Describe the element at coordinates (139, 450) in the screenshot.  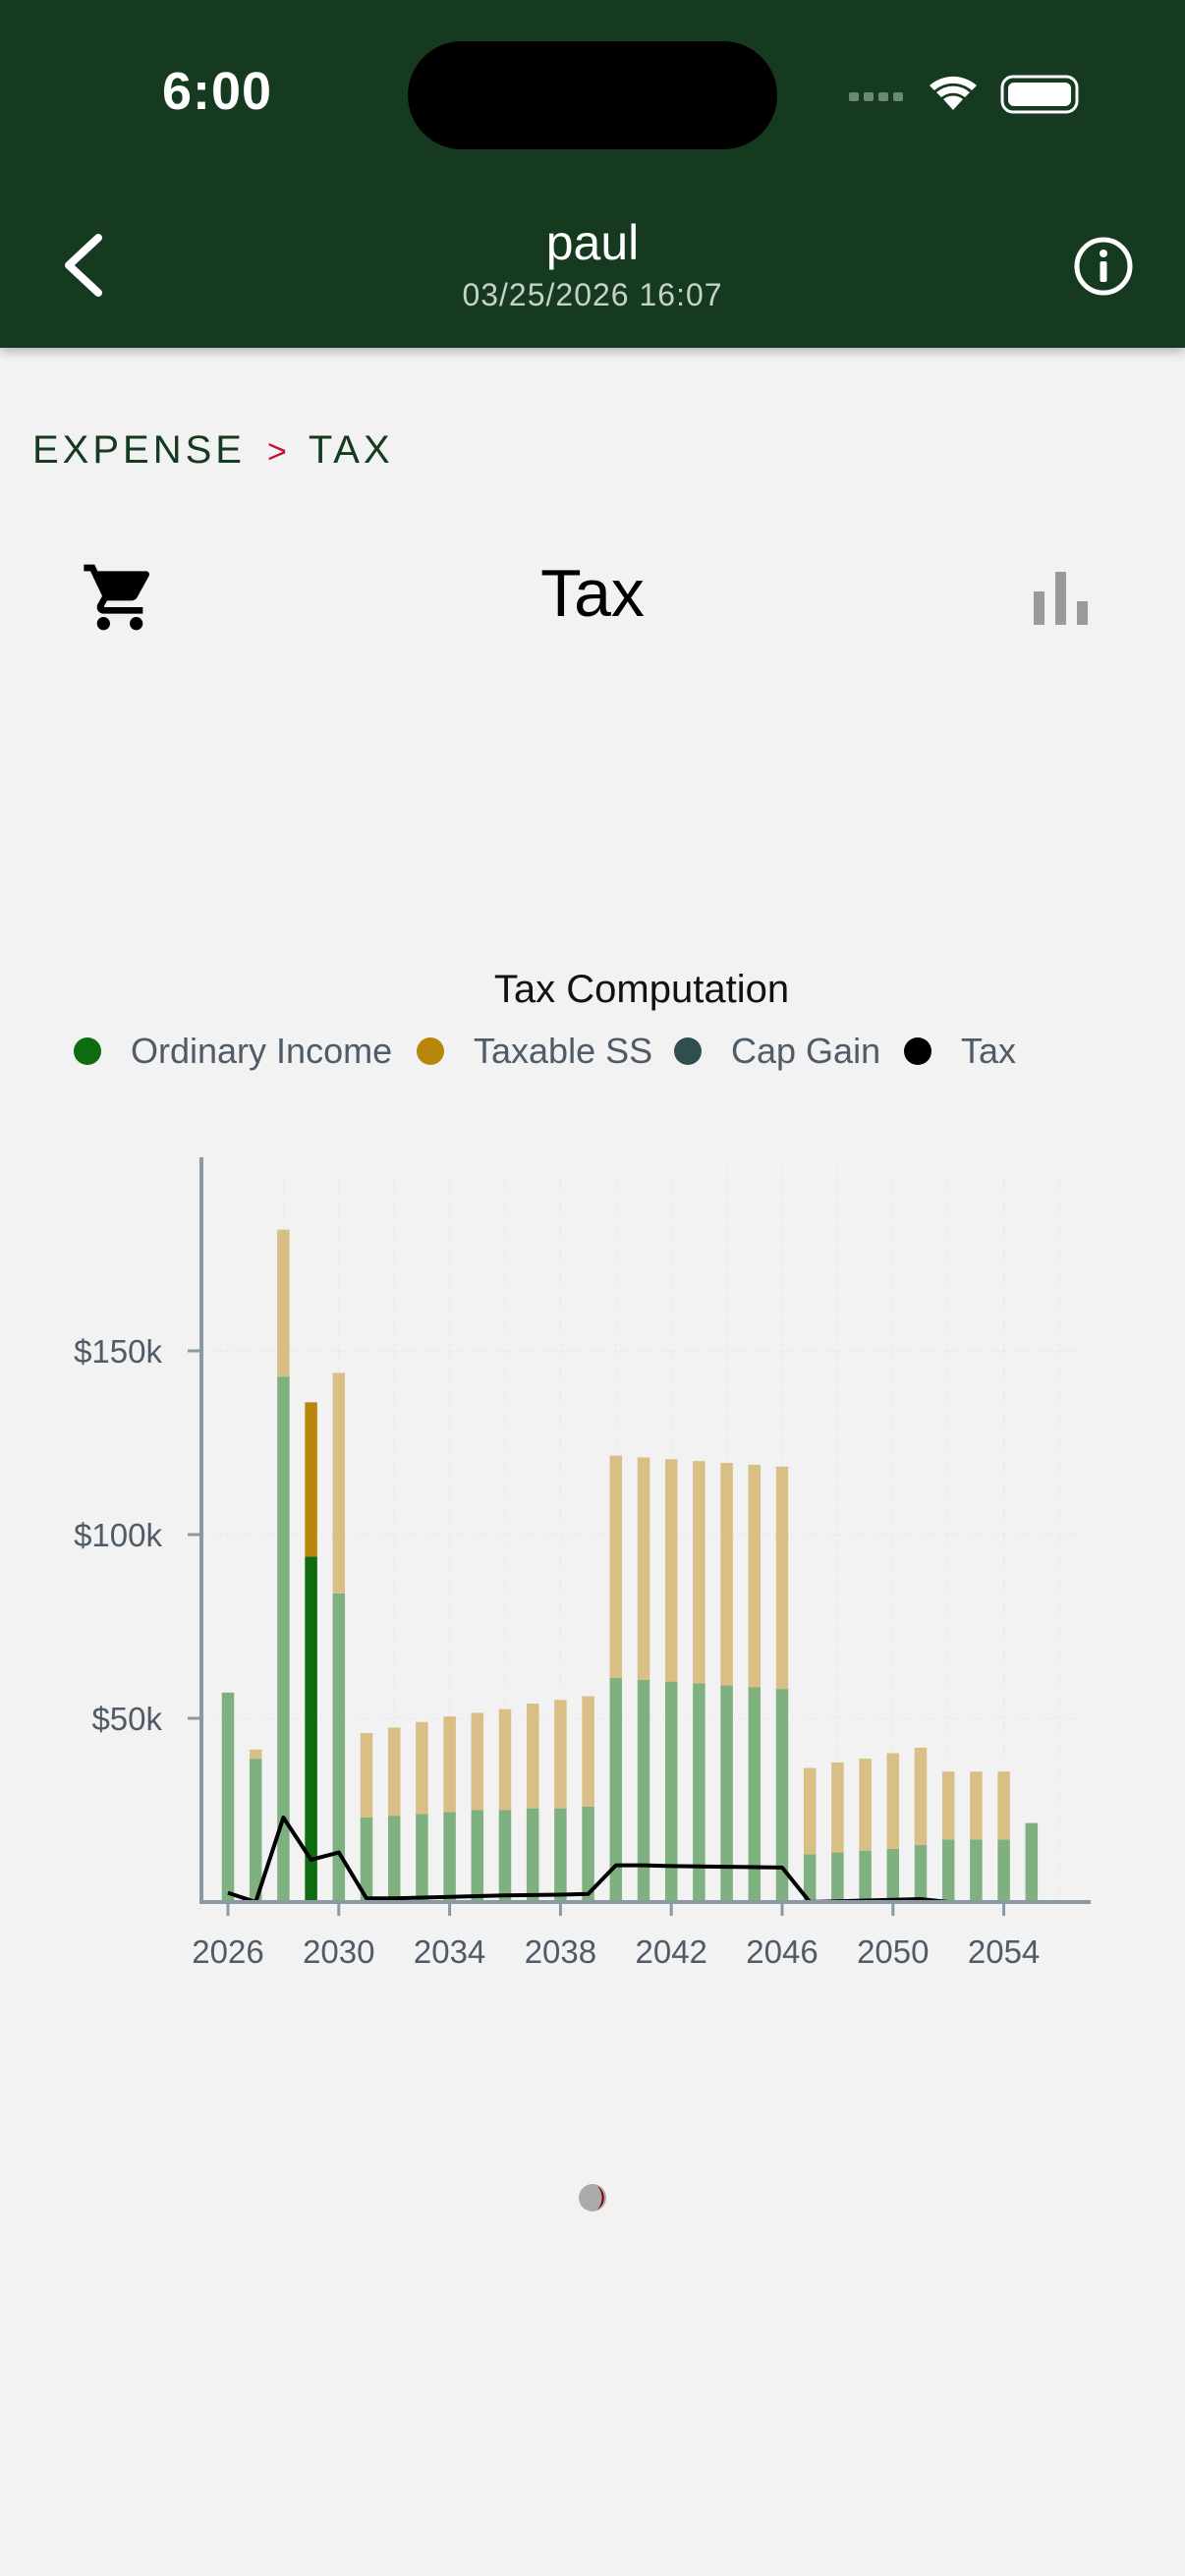
I see `breadcrumb-parent: EXPENSE` at that location.